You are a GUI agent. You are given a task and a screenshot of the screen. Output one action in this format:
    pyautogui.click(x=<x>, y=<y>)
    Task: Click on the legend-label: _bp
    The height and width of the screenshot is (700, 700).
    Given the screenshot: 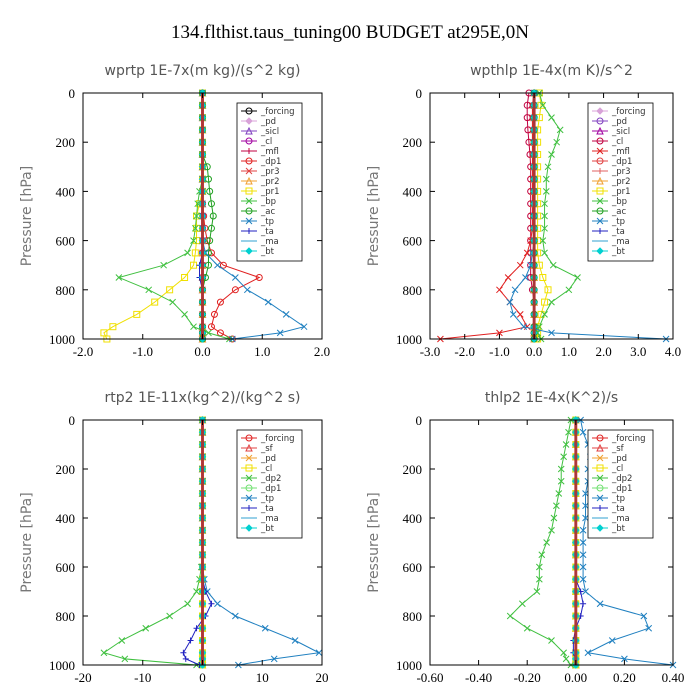 What is the action you would take?
    pyautogui.click(x=268, y=202)
    